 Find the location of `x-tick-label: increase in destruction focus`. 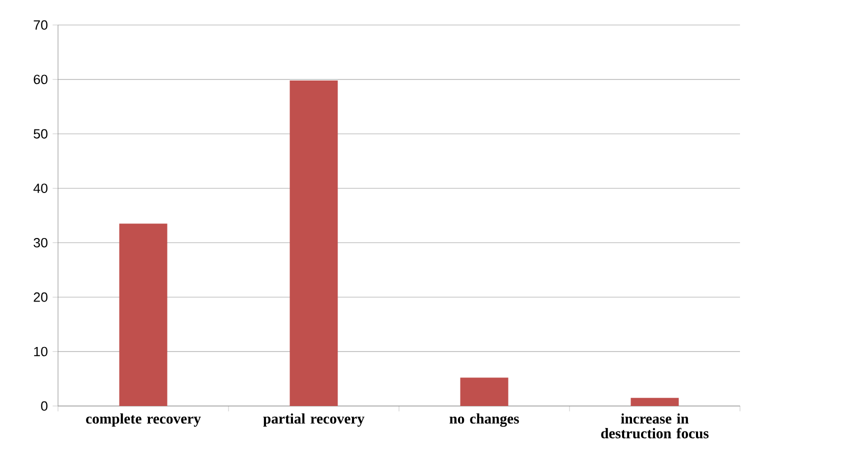

x-tick-label: increase in destruction focus is located at coordinates (655, 425).